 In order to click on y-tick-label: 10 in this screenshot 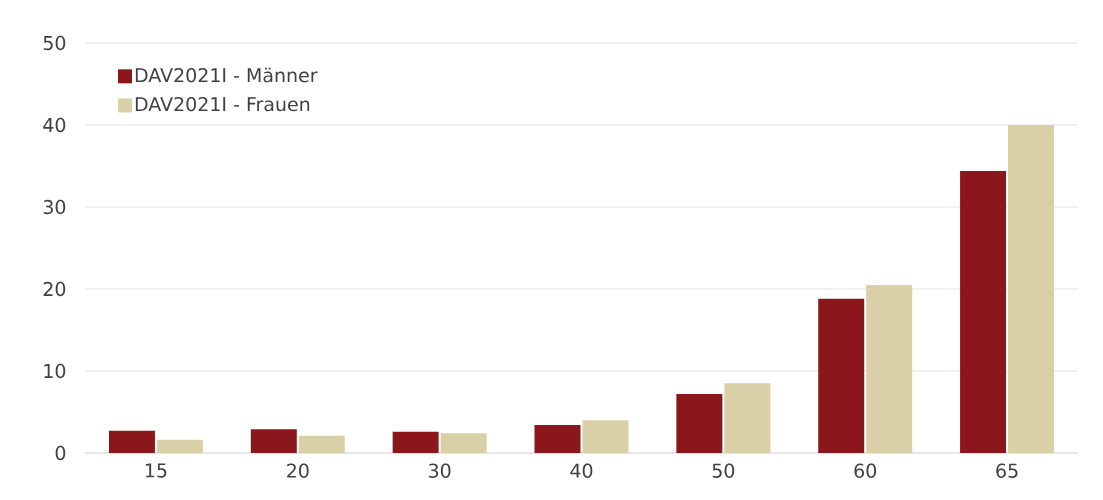, I will do `click(55, 371)`.